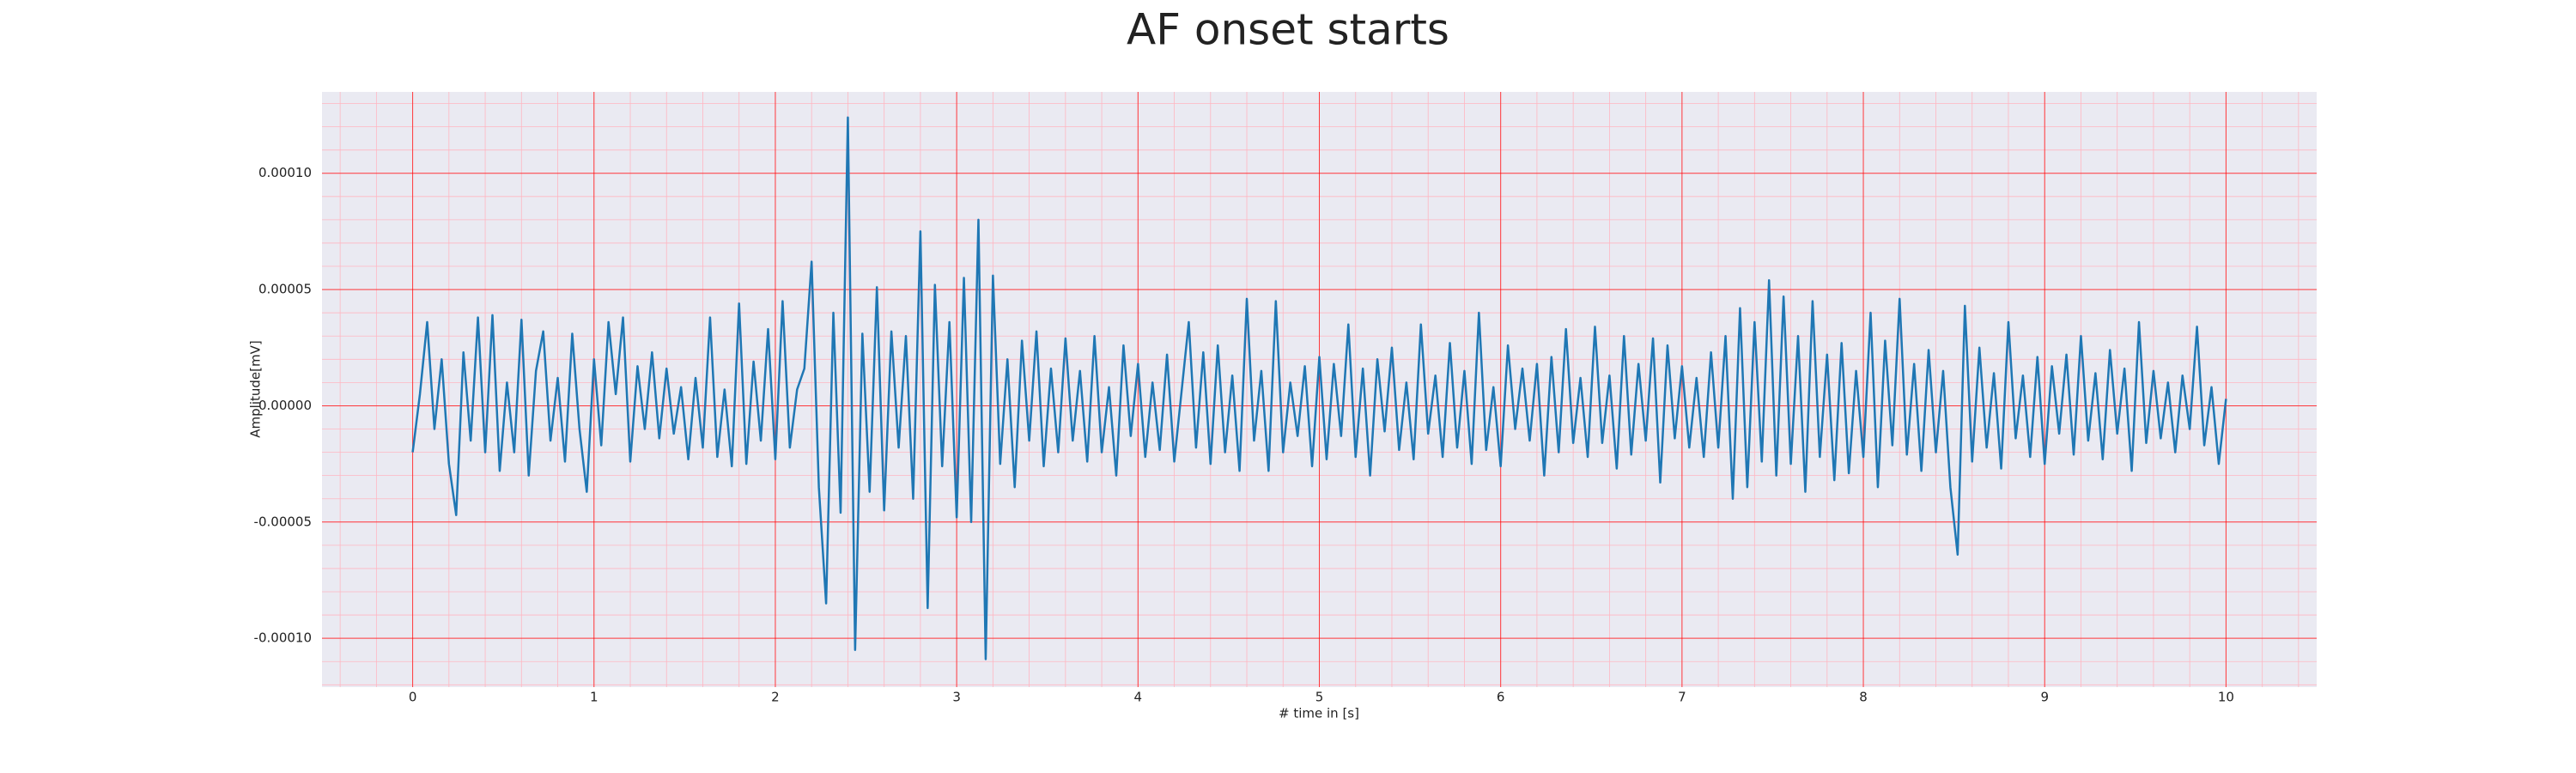  What do you see at coordinates (2226, 697) in the screenshot?
I see `x-tick-label: 10` at bounding box center [2226, 697].